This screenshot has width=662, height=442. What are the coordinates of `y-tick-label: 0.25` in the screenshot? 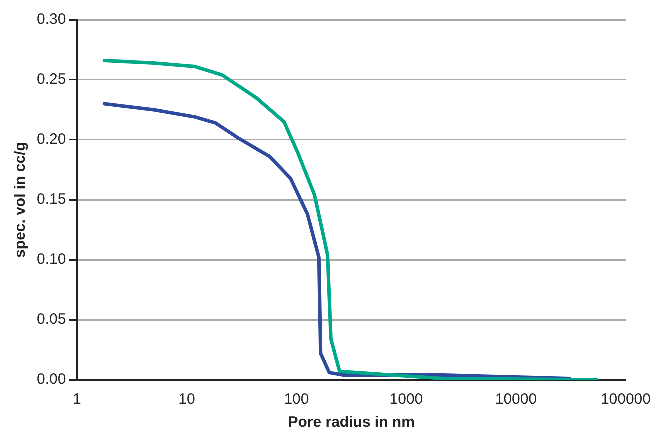 It's located at (51, 79).